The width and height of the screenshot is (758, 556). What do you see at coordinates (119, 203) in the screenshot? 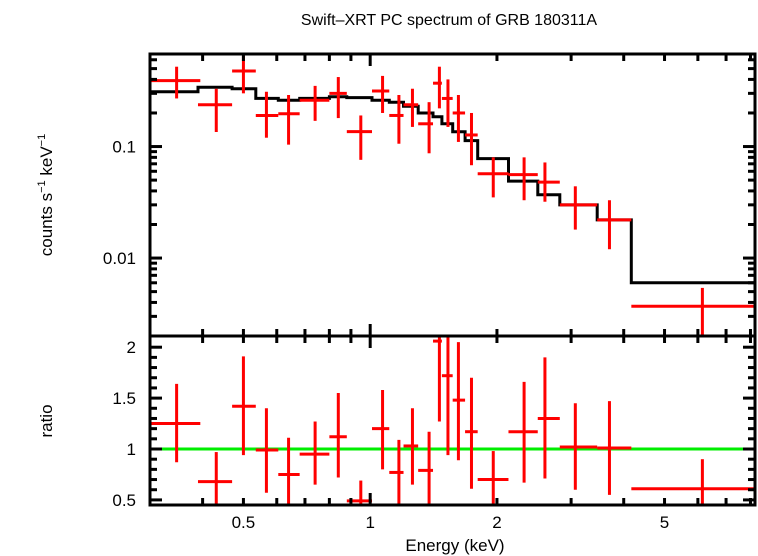
I see `spectrum-y-tick-labels: 0.1 0.01` at bounding box center [119, 203].